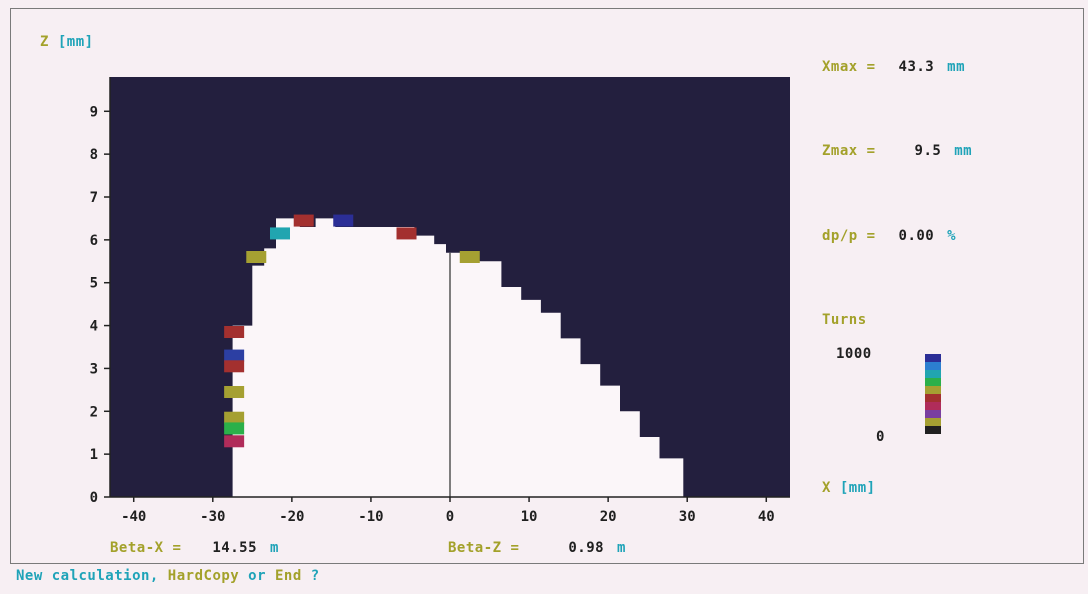 The image size is (1088, 594). Describe the element at coordinates (94, 112) in the screenshot. I see `y-tick-label: 9` at that location.